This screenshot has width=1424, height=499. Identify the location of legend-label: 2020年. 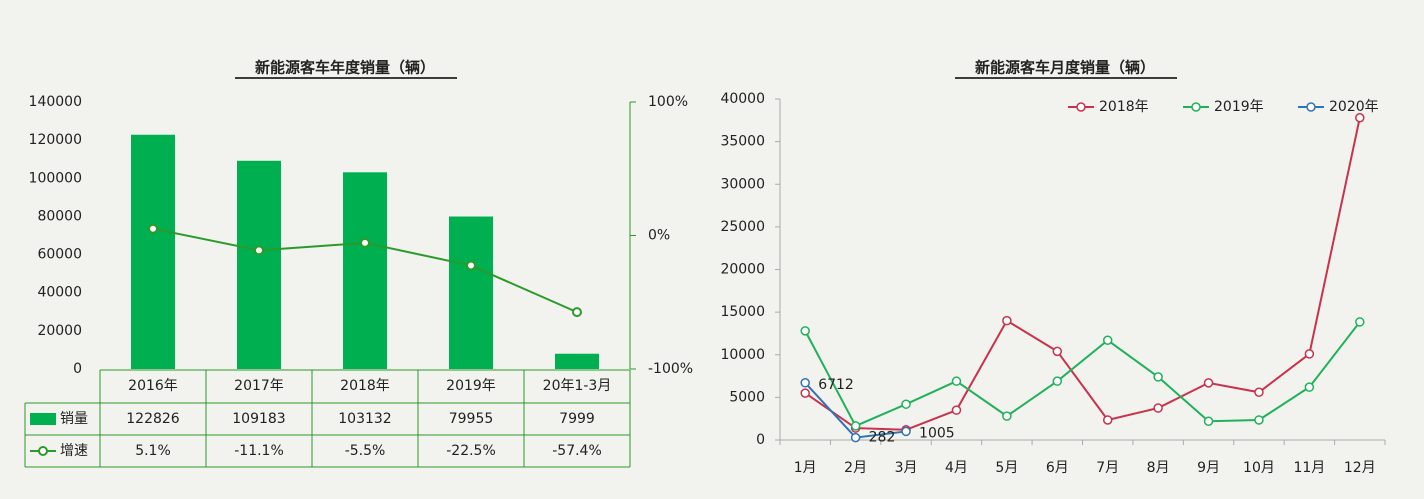
(1354, 107).